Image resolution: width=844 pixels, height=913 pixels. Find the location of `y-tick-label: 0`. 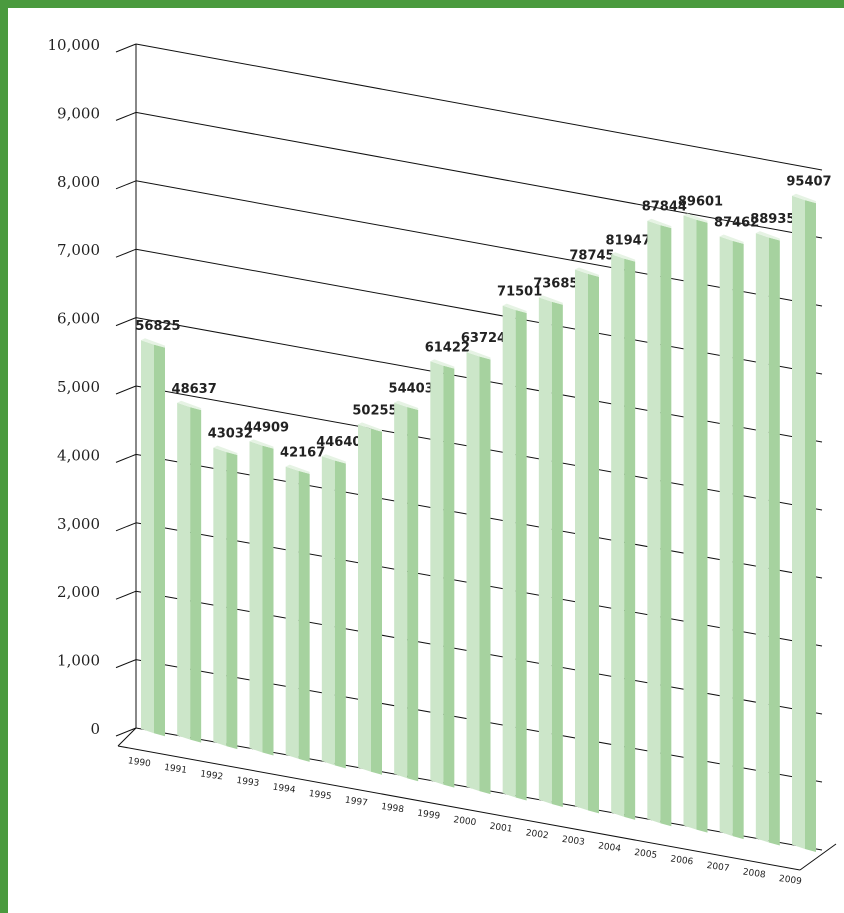

y-tick-label: 0 is located at coordinates (95, 729).